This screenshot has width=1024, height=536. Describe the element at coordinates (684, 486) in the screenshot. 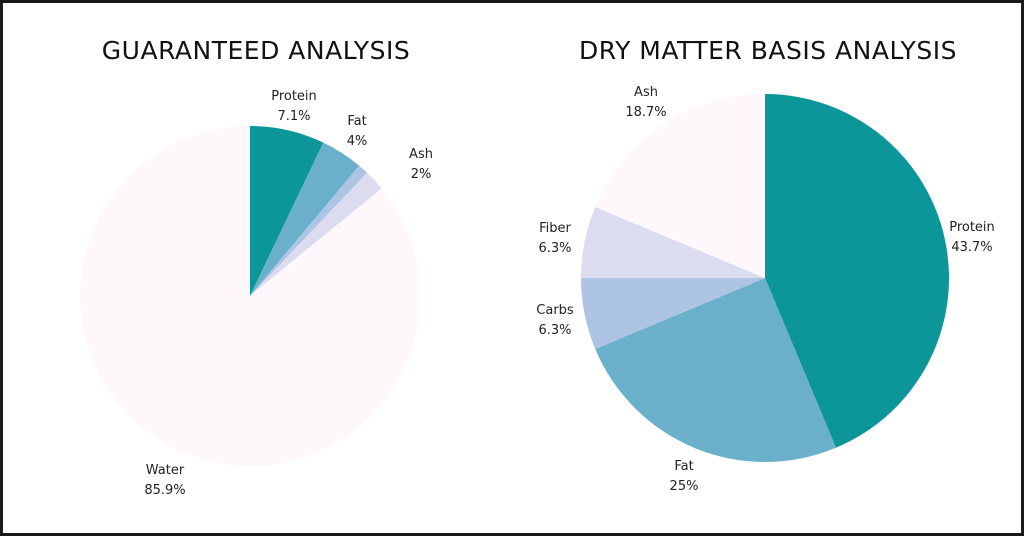

I see `dry-matter-value-fat: 25%` at that location.